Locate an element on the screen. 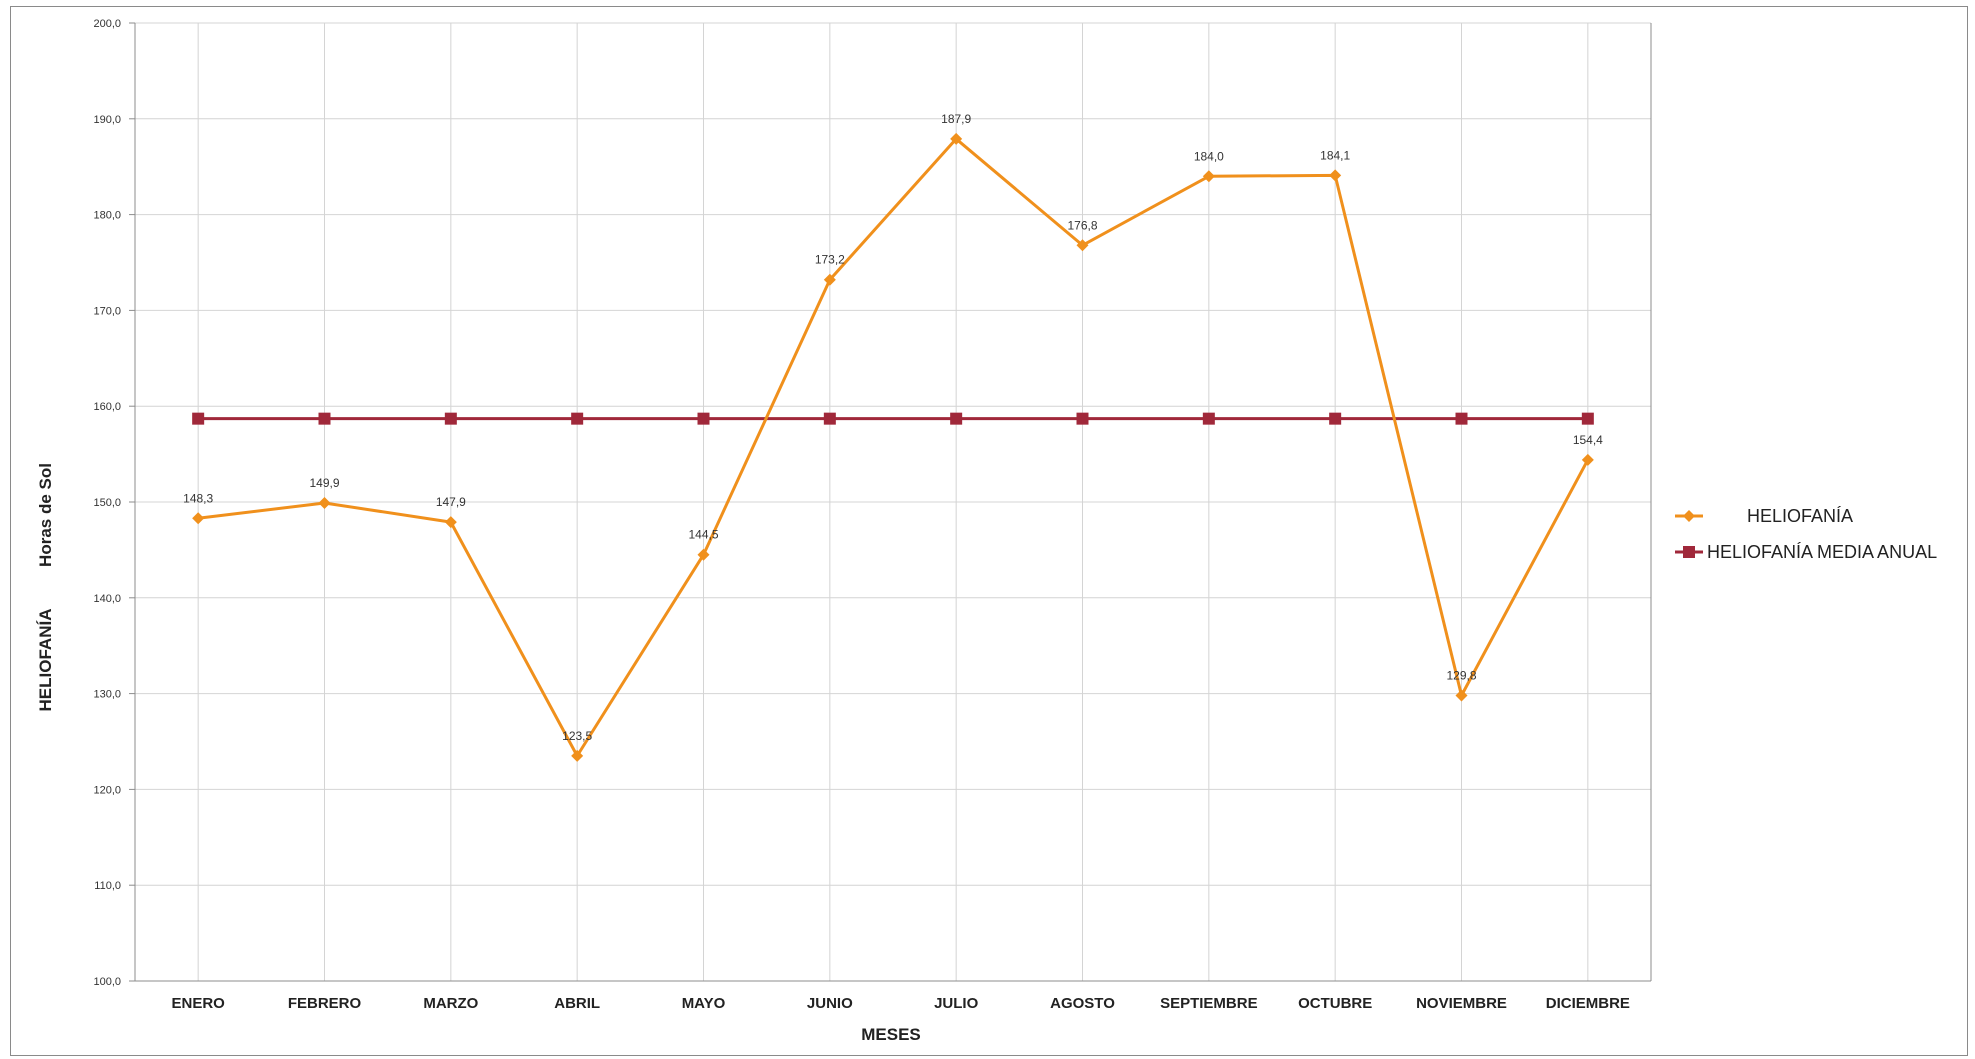  legend: HELIOFANÍA HELIOFANÍA MEDIA ANUAL is located at coordinates (1806, 534).